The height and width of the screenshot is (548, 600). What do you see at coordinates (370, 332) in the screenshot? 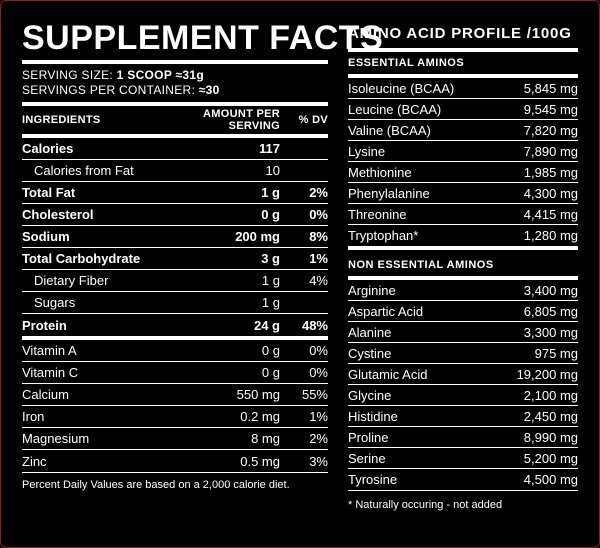
I see `amino-name: Alanine` at bounding box center [370, 332].